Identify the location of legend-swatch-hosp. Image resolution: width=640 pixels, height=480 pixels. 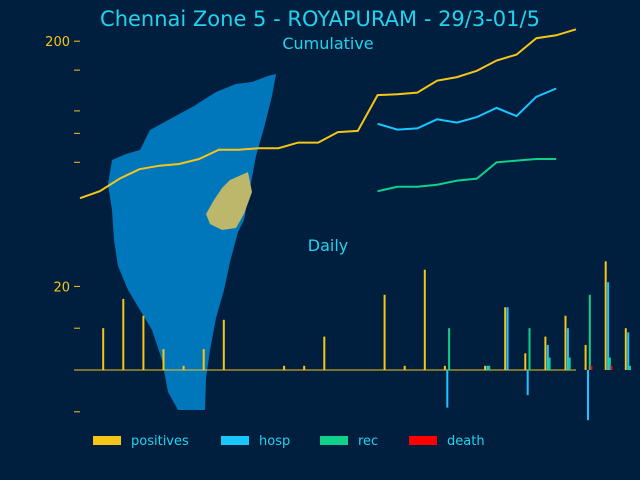
(235, 440).